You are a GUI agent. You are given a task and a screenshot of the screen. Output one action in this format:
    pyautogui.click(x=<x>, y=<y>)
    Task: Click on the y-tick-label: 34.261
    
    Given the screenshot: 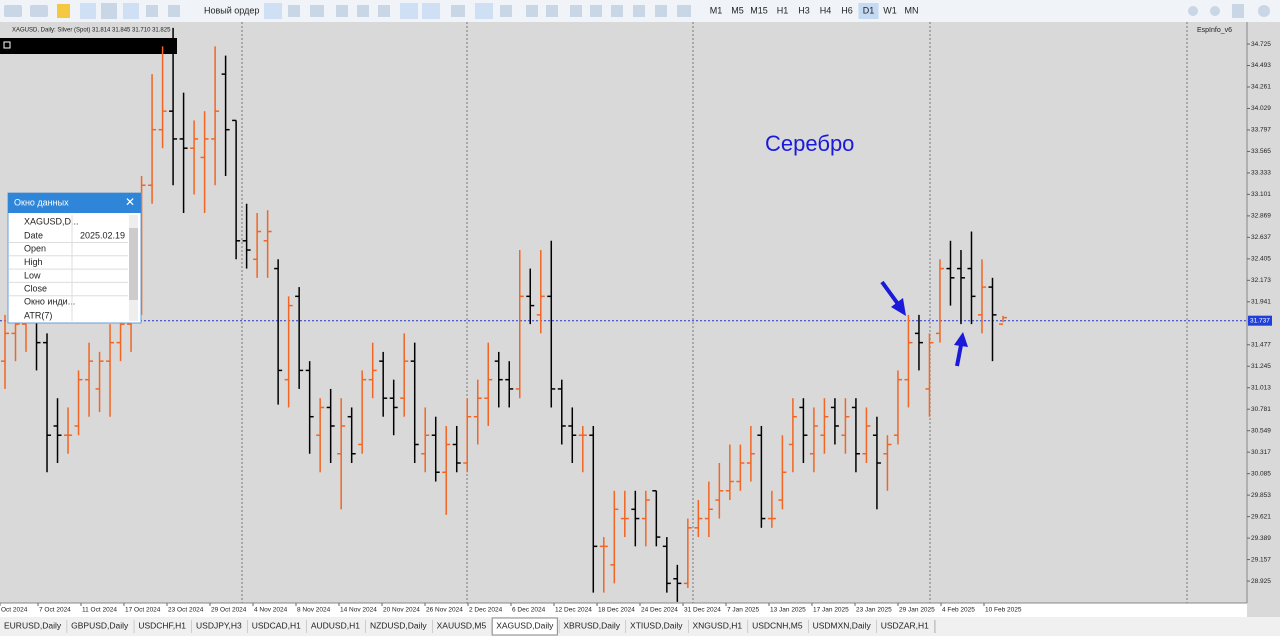 What is the action you would take?
    pyautogui.click(x=1261, y=87)
    